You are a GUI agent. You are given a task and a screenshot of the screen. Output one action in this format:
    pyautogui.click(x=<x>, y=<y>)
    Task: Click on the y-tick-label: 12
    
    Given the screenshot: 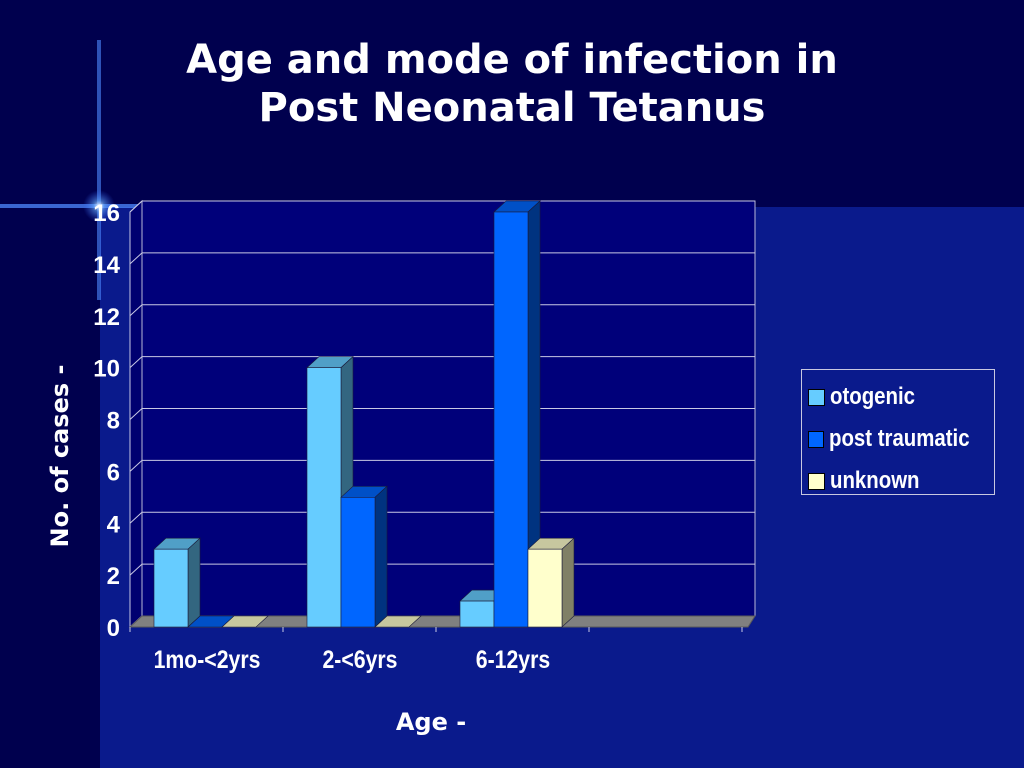 What is the action you would take?
    pyautogui.click(x=106, y=317)
    